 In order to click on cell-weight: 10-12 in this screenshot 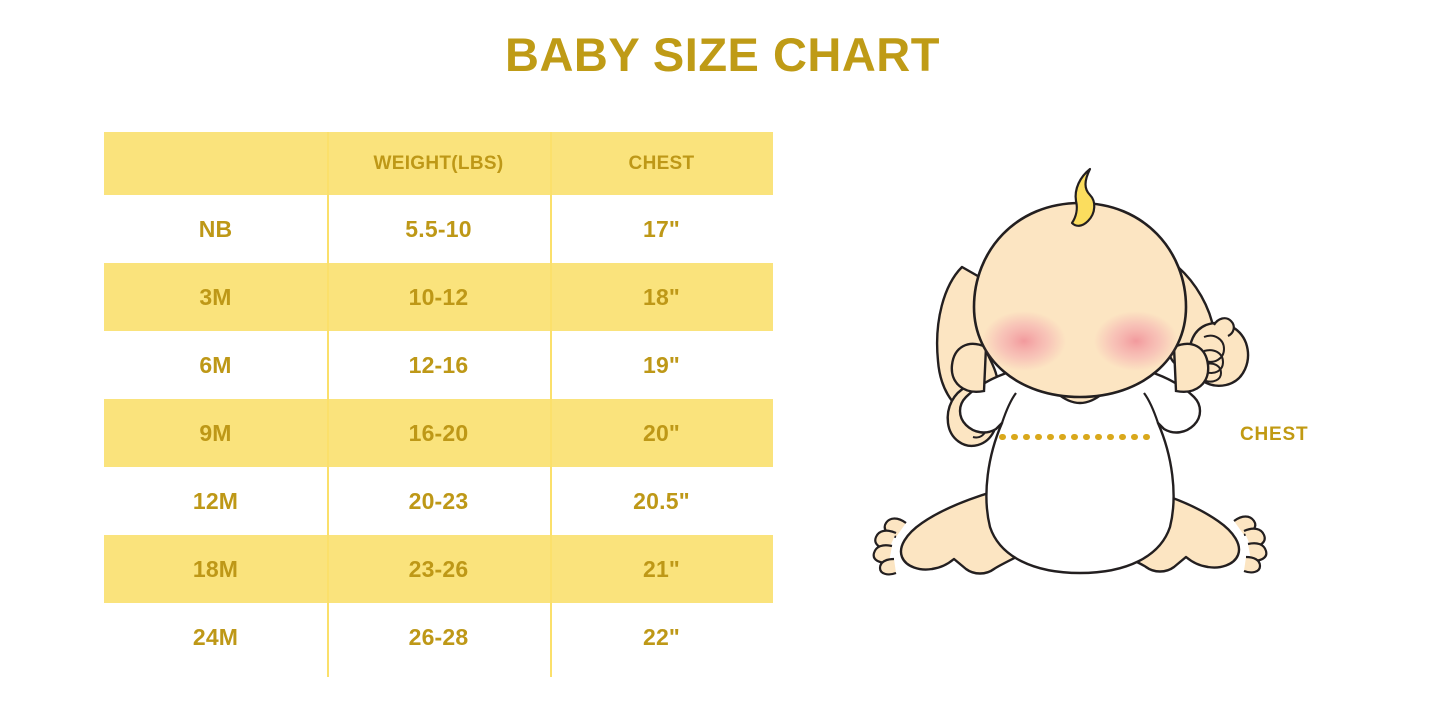, I will do `click(438, 296)`.